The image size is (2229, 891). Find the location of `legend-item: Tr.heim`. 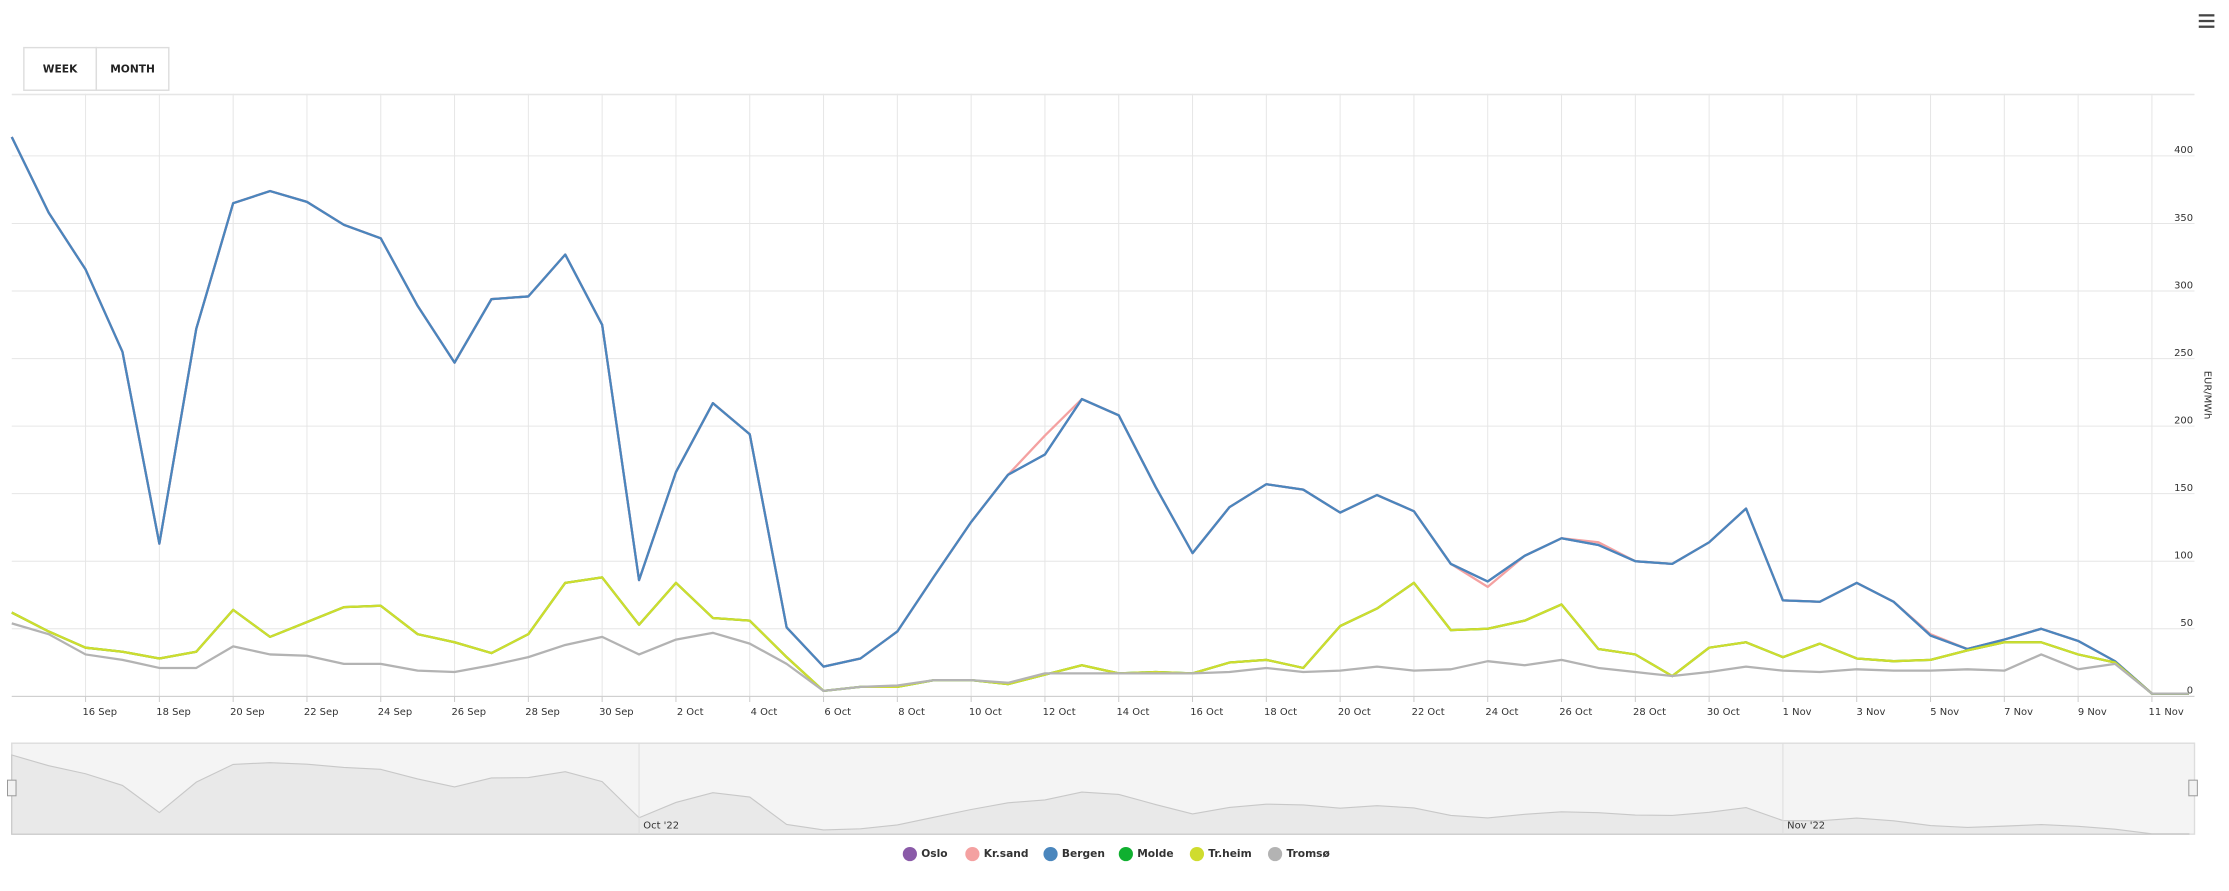

legend-item: Tr.heim is located at coordinates (1220, 854).